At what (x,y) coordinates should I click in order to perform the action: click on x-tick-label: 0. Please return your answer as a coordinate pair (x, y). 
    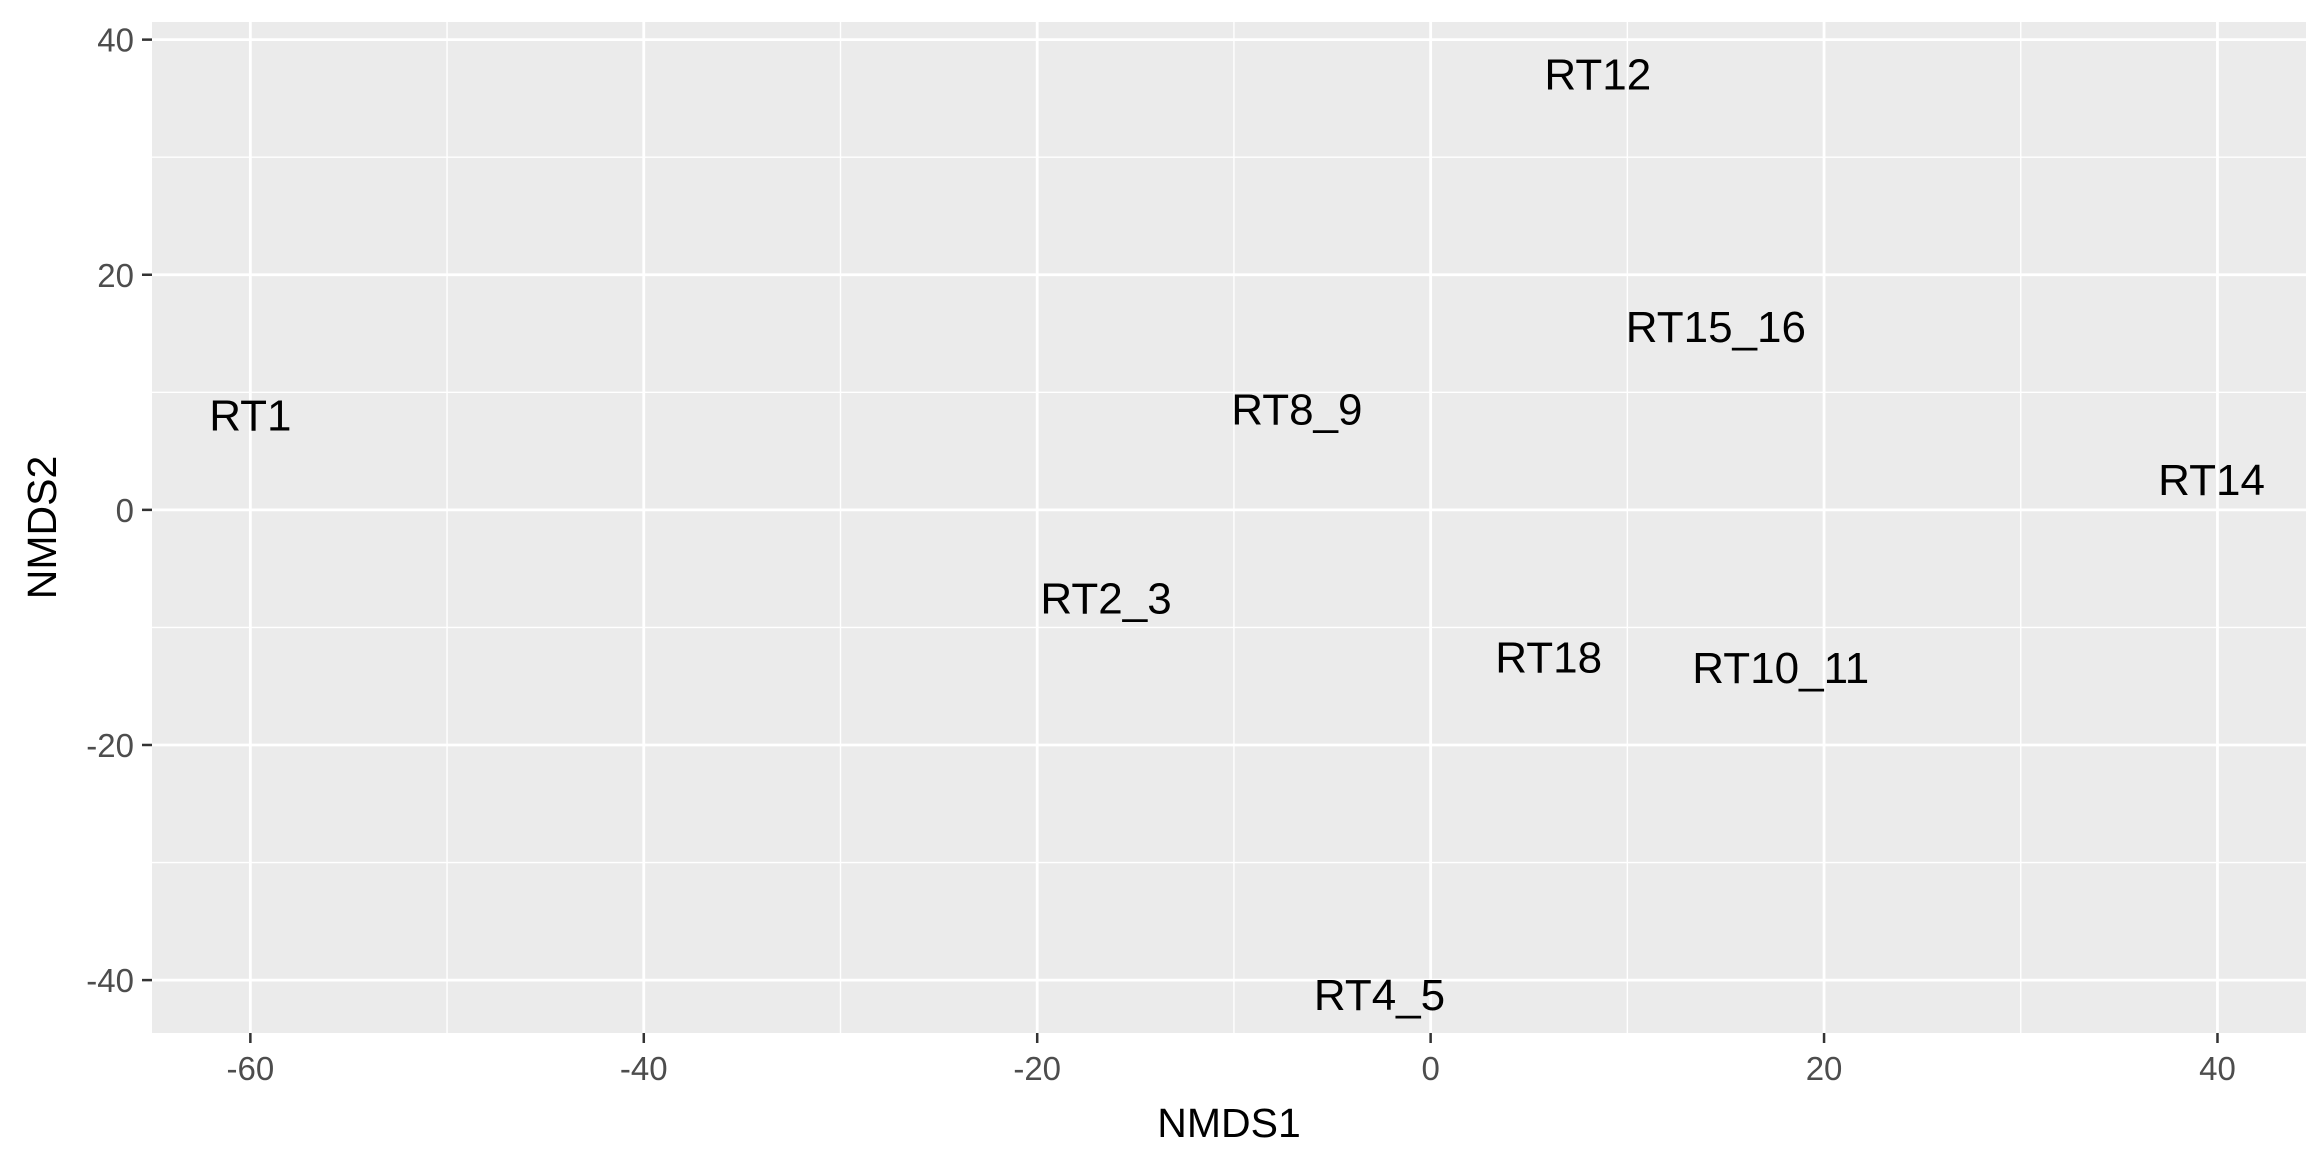
    Looking at the image, I should click on (1430, 1068).